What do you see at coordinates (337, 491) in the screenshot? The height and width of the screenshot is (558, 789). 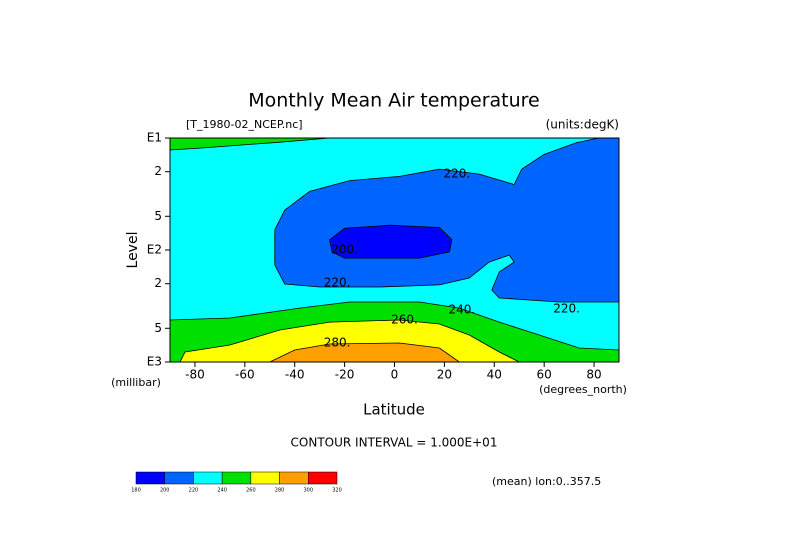 I see `colorbar-label: 320` at bounding box center [337, 491].